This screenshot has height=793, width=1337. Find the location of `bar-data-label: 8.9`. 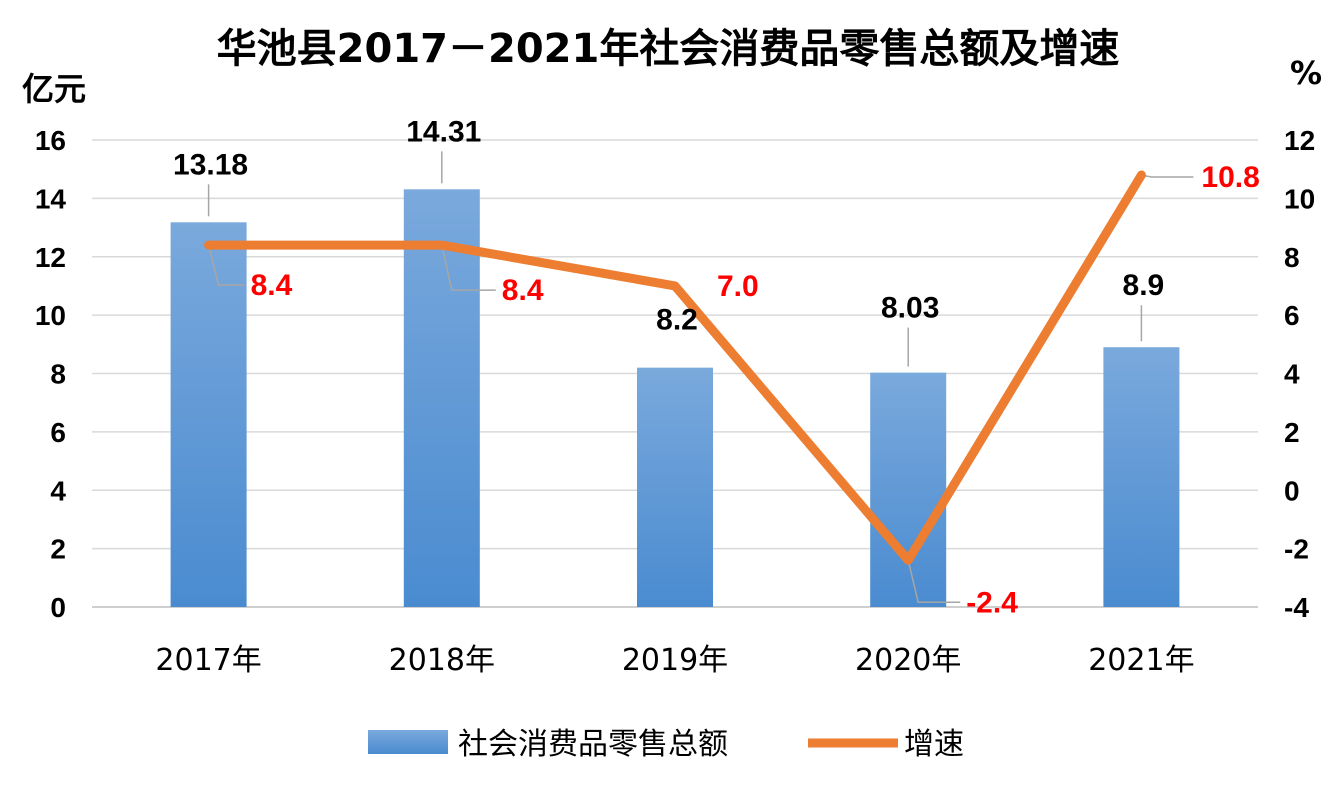

bar-data-label: 8.9 is located at coordinates (1144, 285).